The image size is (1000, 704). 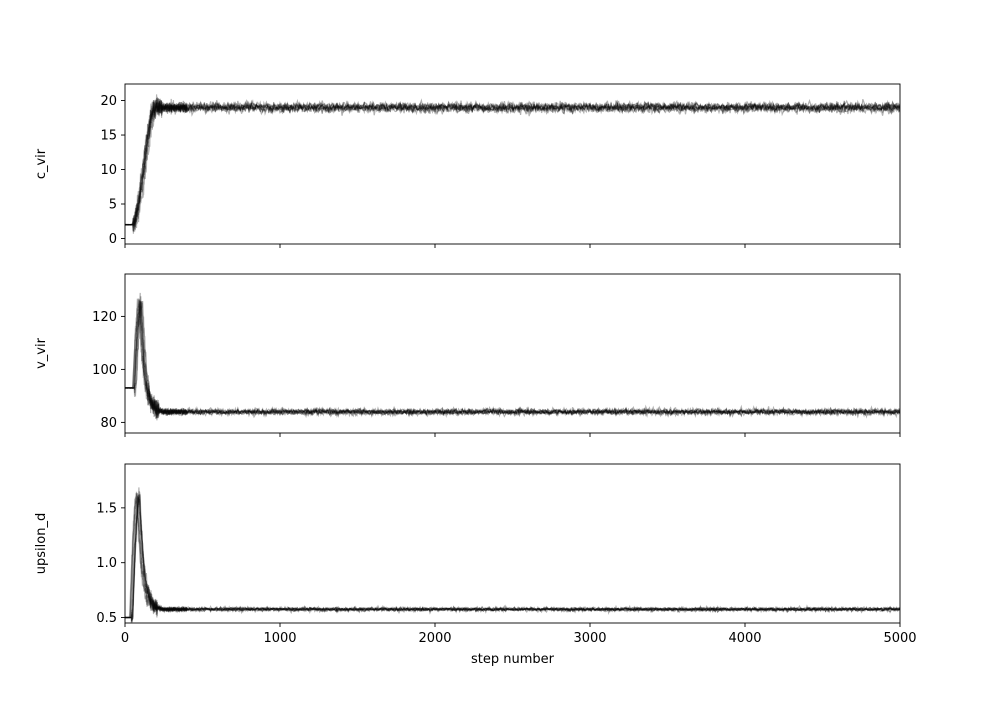 What do you see at coordinates (108, 170) in the screenshot?
I see `y-tick-label: 10` at bounding box center [108, 170].